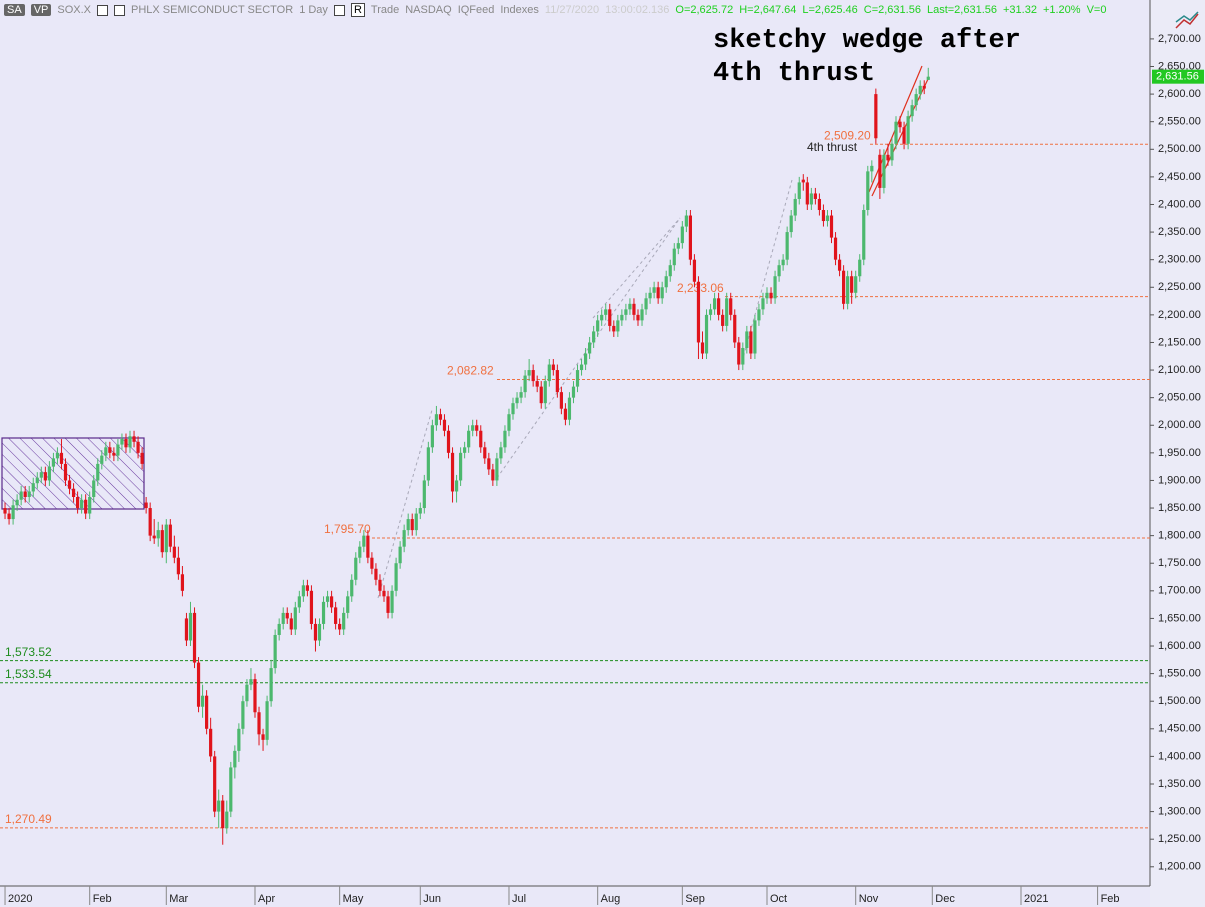  I want to click on y-tick-label: 2,550.00, so click(1179, 122).